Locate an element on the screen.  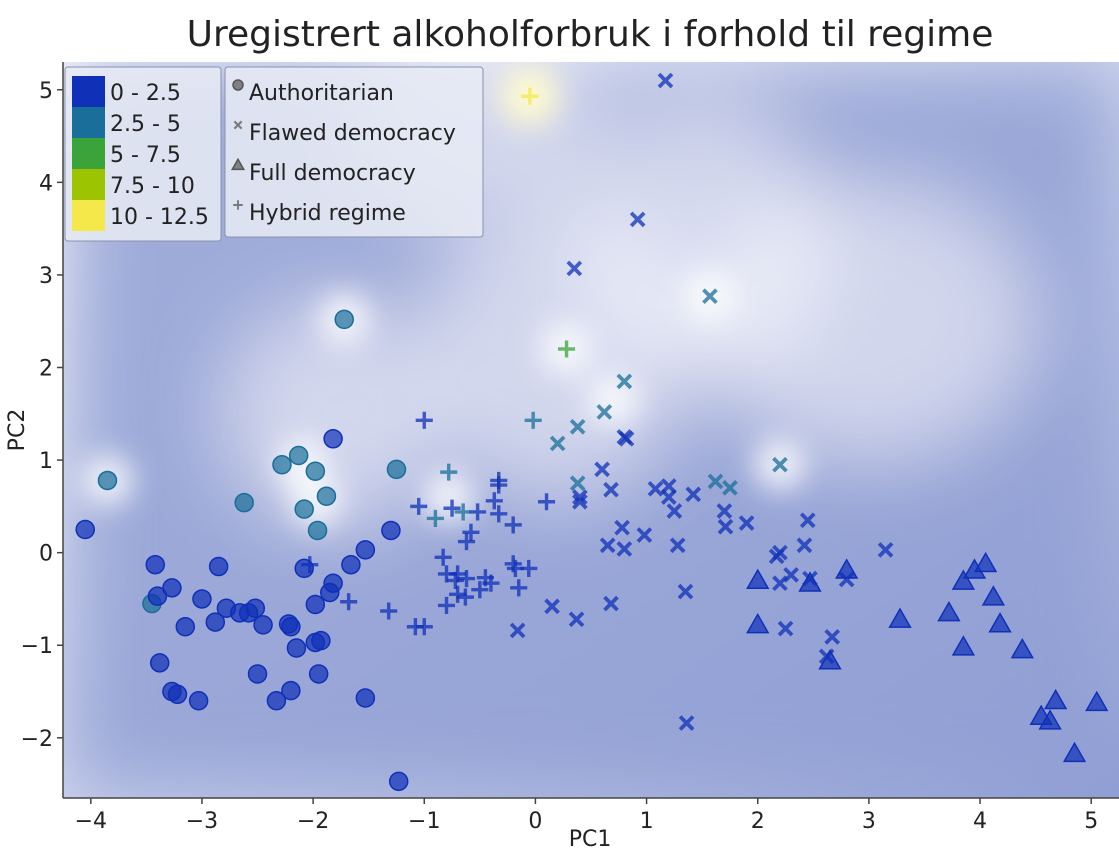
y-tick-label: 3 is located at coordinates (46, 276).